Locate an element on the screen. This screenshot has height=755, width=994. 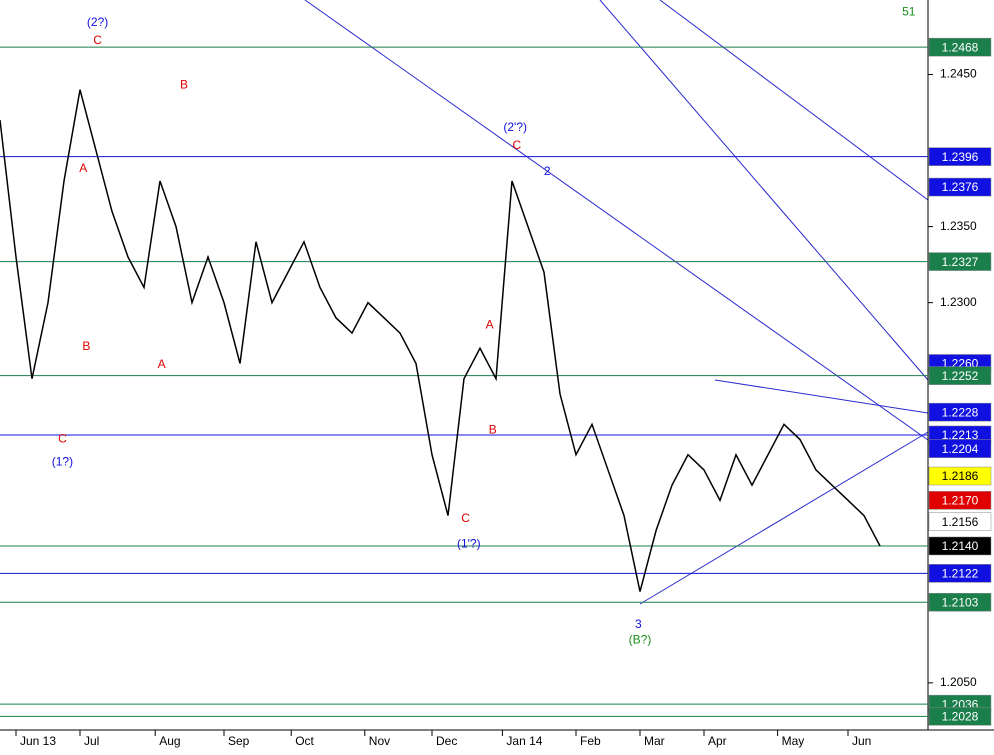
price-tag-label: 1.2327 is located at coordinates (960, 262).